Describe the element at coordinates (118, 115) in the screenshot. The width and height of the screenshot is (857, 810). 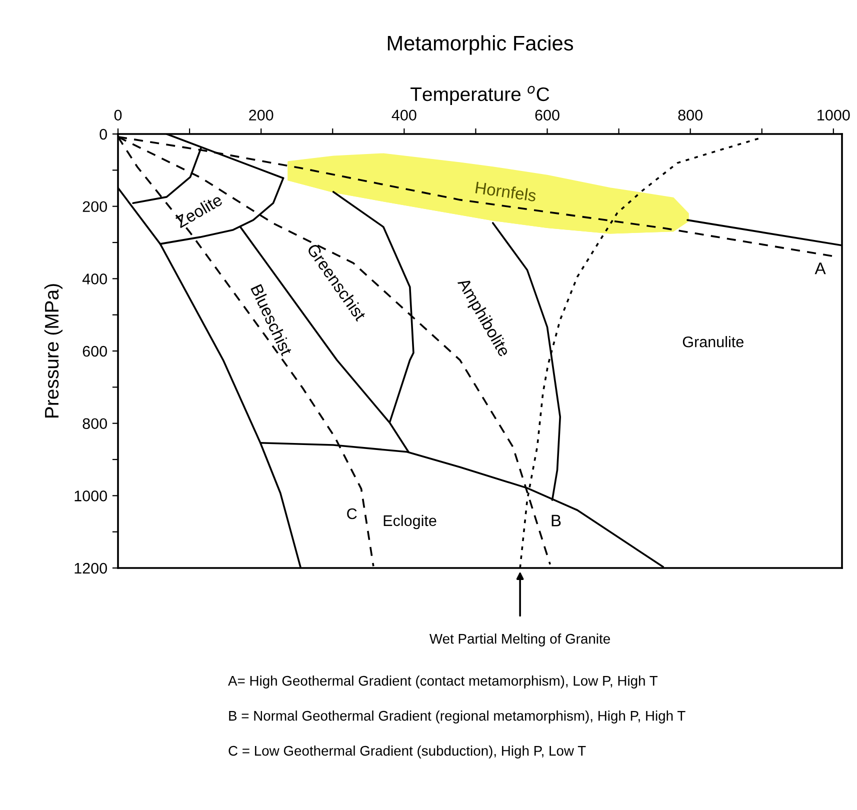
I see `x-tick-label: 0` at that location.